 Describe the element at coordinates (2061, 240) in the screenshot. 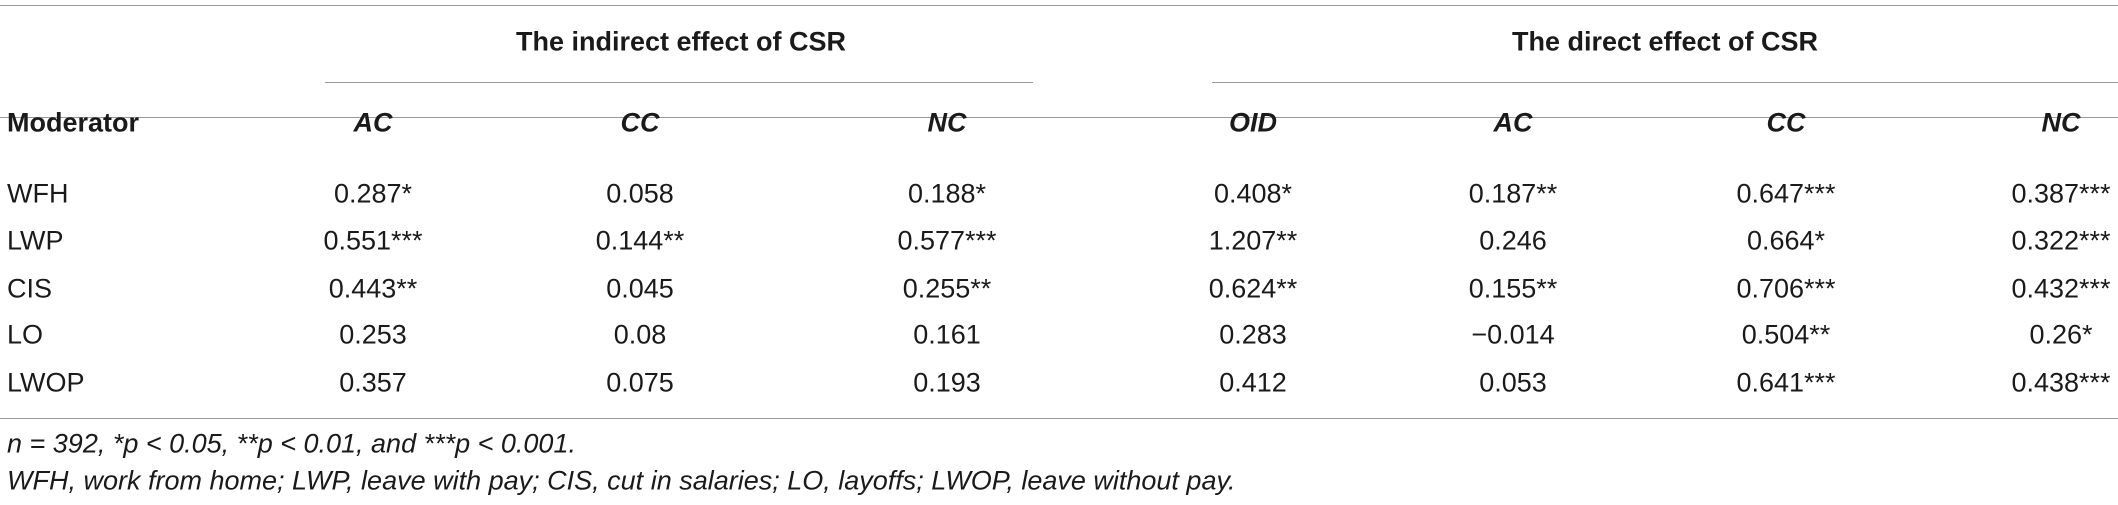

I see `table-cell: 0.322***` at that location.